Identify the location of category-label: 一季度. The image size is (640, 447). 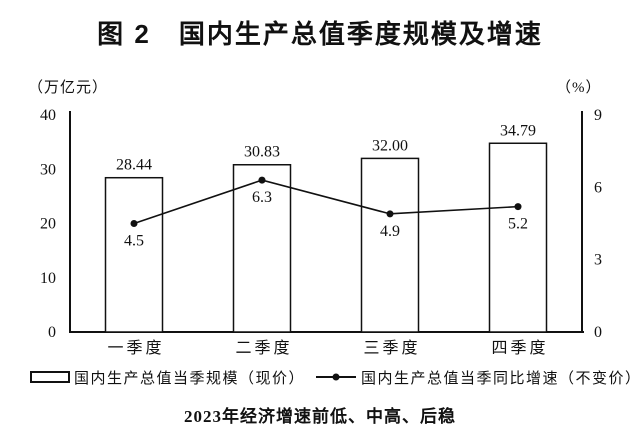
(135, 348).